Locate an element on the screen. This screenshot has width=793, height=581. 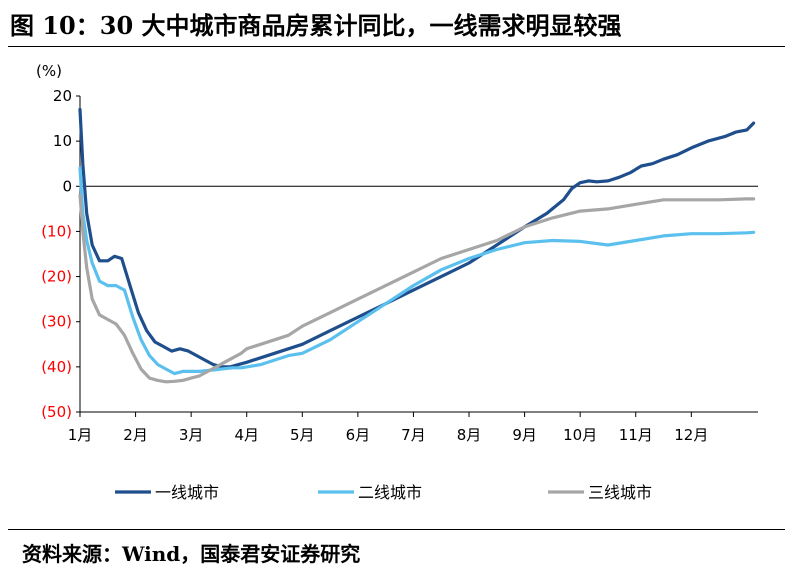
y-tick-label: 0 is located at coordinates (67, 186).